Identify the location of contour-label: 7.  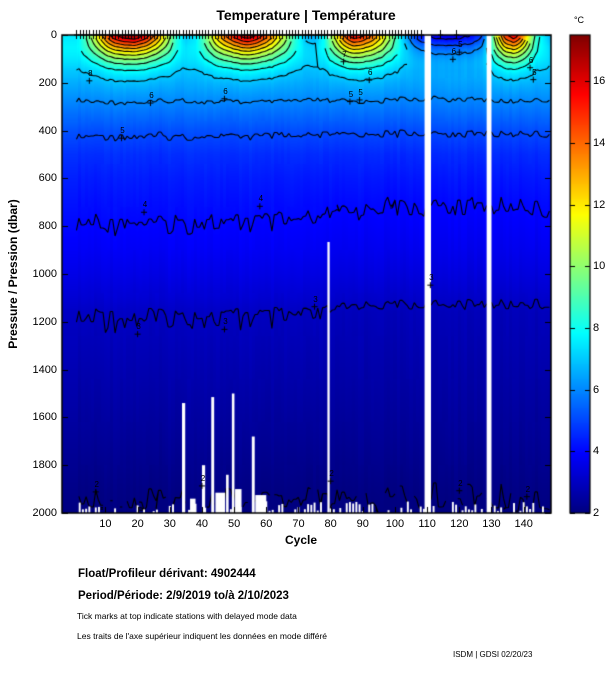
(344, 54).